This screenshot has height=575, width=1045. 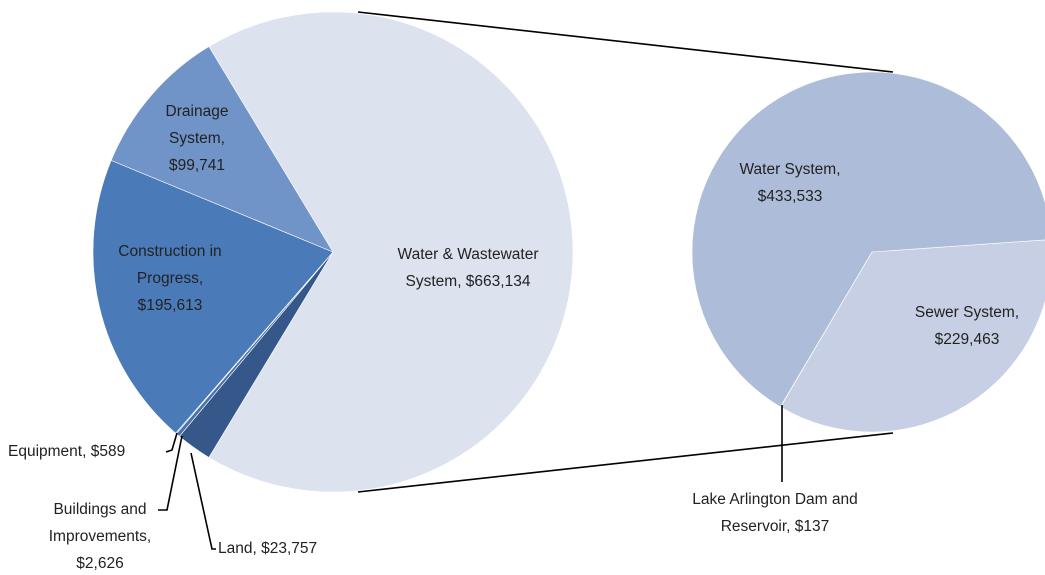 I want to click on data-label-line: $229,463, so click(x=967, y=339).